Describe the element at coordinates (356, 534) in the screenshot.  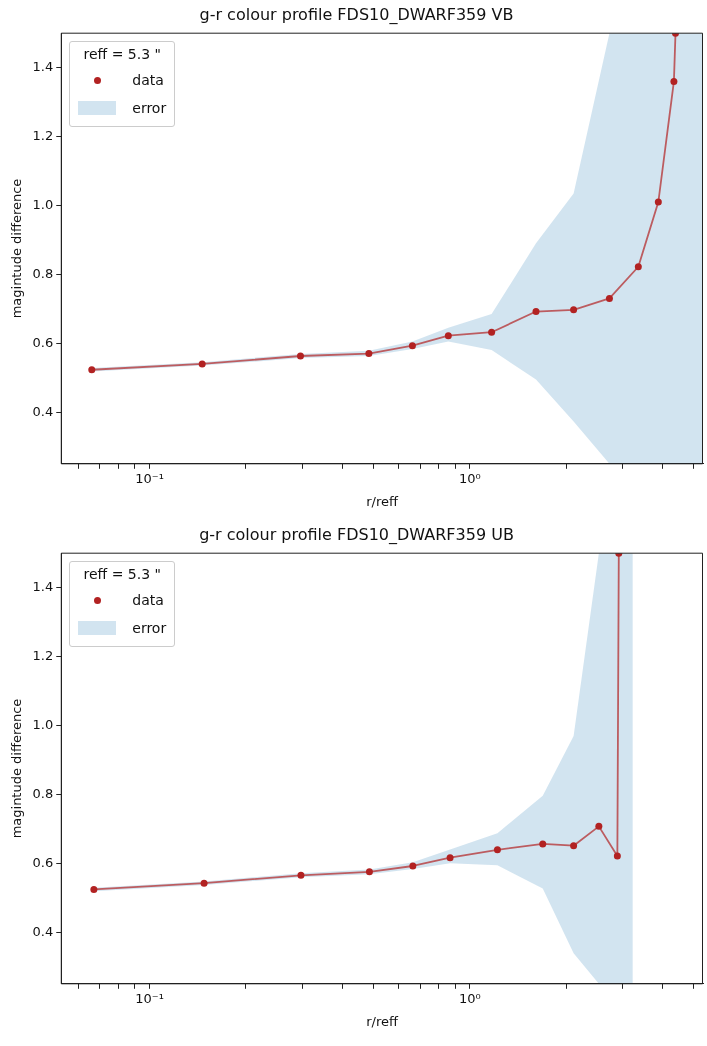
I see `chart-title: g-r colour profile FDS10_DWARF359 UB` at that location.